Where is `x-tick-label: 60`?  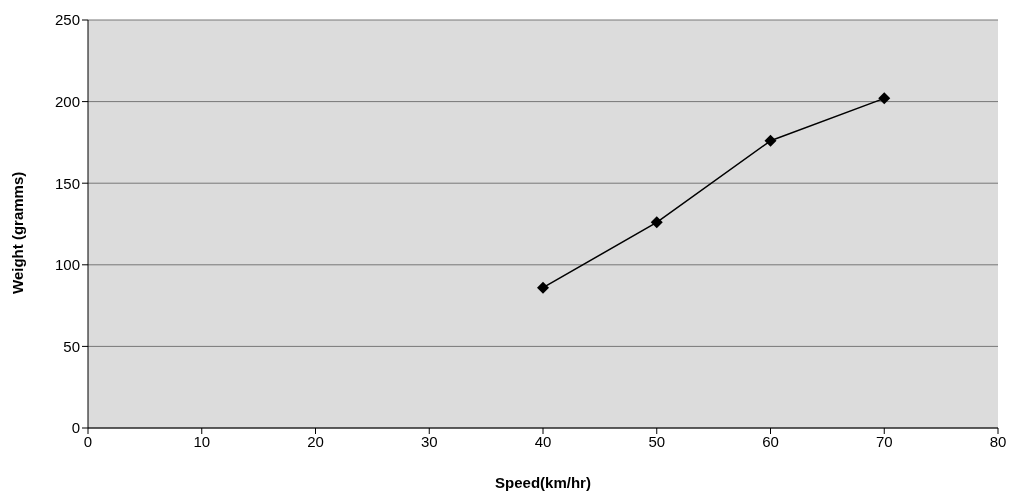
x-tick-label: 60 is located at coordinates (770, 441).